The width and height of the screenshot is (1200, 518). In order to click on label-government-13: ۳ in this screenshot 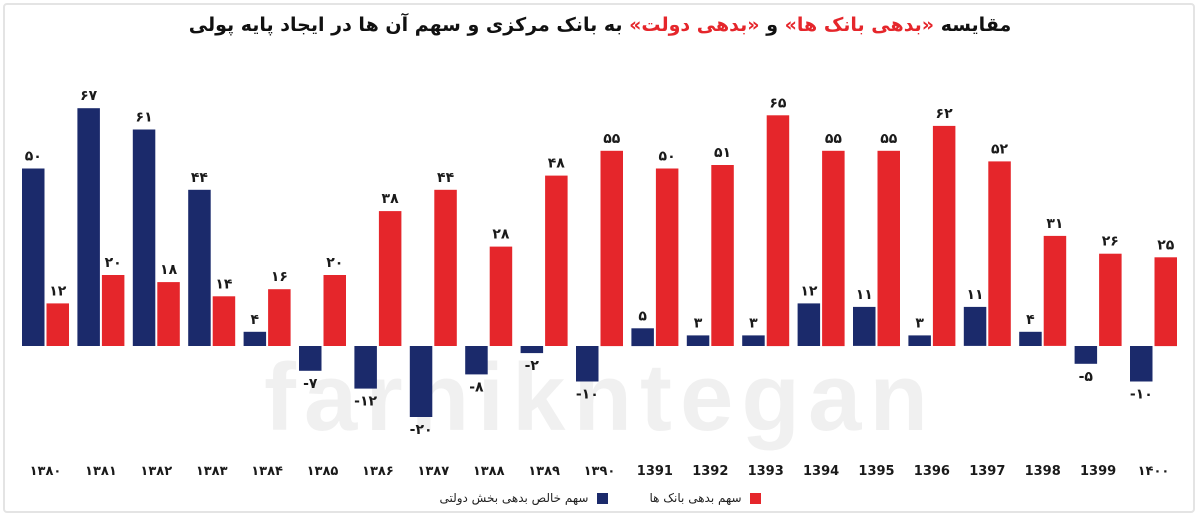, I will do `click(753, 323)`.